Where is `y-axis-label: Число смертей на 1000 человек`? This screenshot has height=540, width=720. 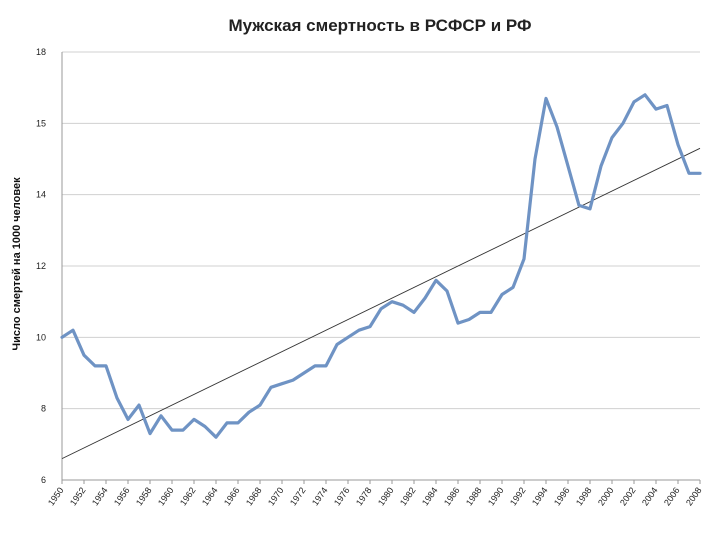
y-axis-label: Число смертей на 1000 человек is located at coordinates (17, 264).